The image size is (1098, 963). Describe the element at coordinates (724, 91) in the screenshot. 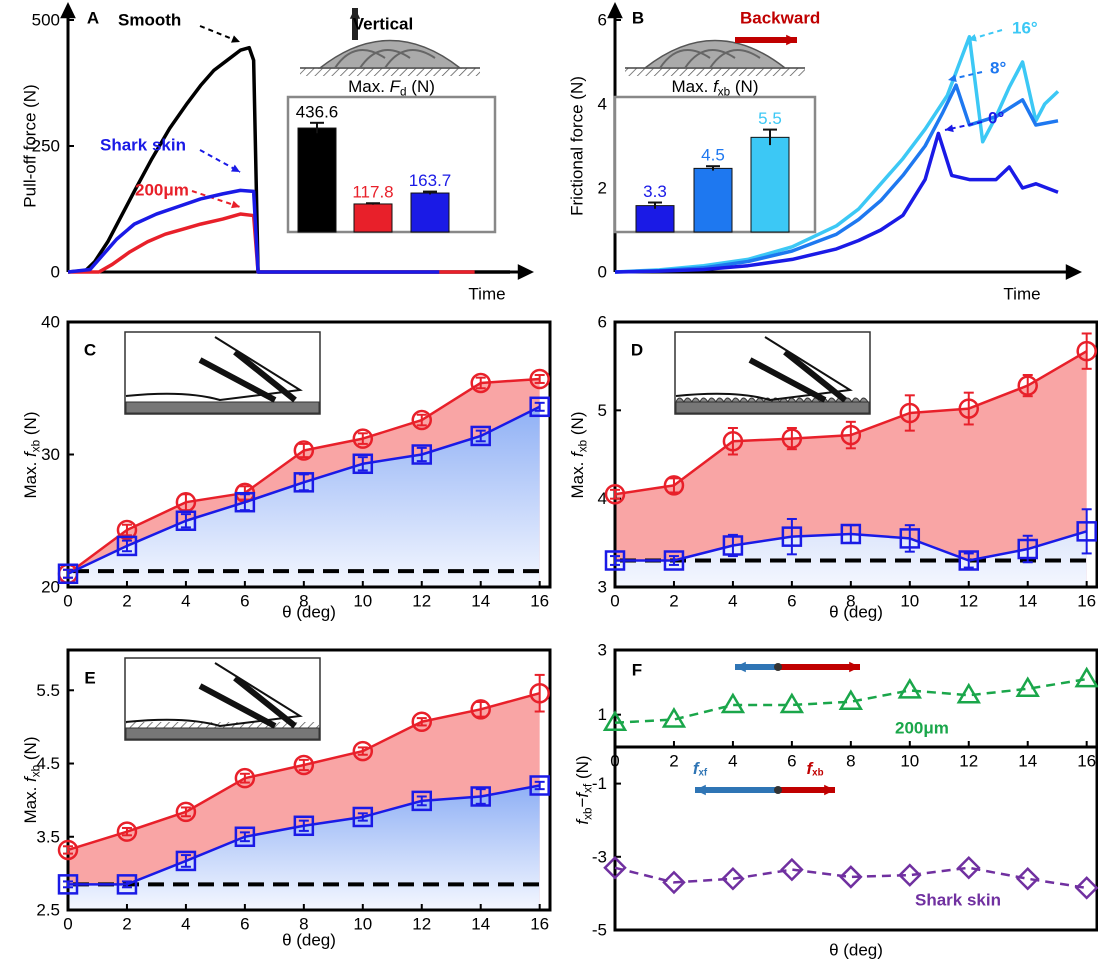

I see `inset-title-part: xb` at that location.